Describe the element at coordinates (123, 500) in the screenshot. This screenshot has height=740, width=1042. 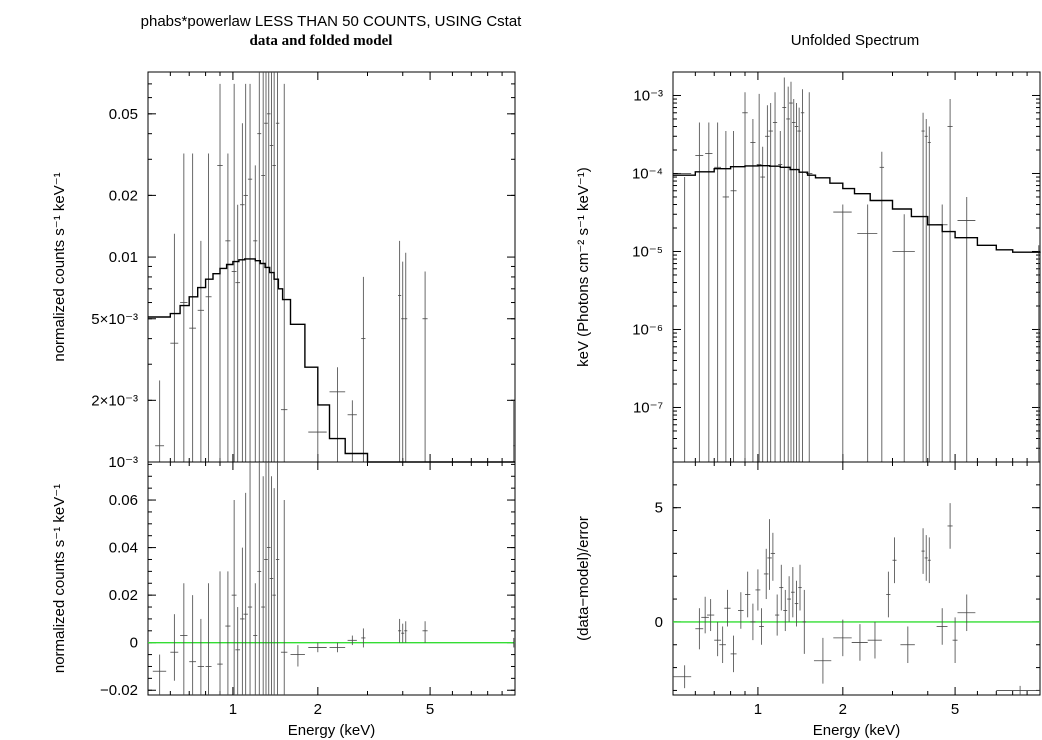
I see `y-tick-label: 0.06` at that location.